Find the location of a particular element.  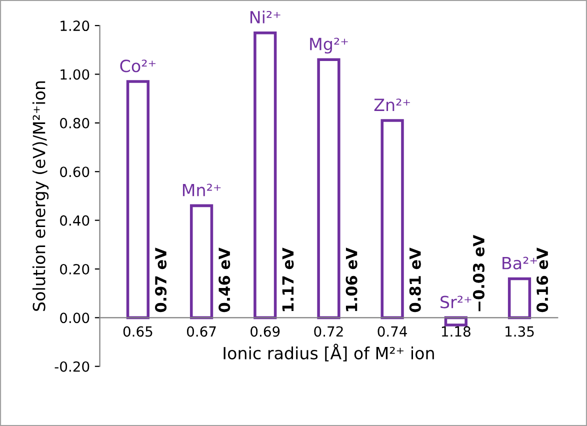

annotation: Ba²⁺ is located at coordinates (519, 263).